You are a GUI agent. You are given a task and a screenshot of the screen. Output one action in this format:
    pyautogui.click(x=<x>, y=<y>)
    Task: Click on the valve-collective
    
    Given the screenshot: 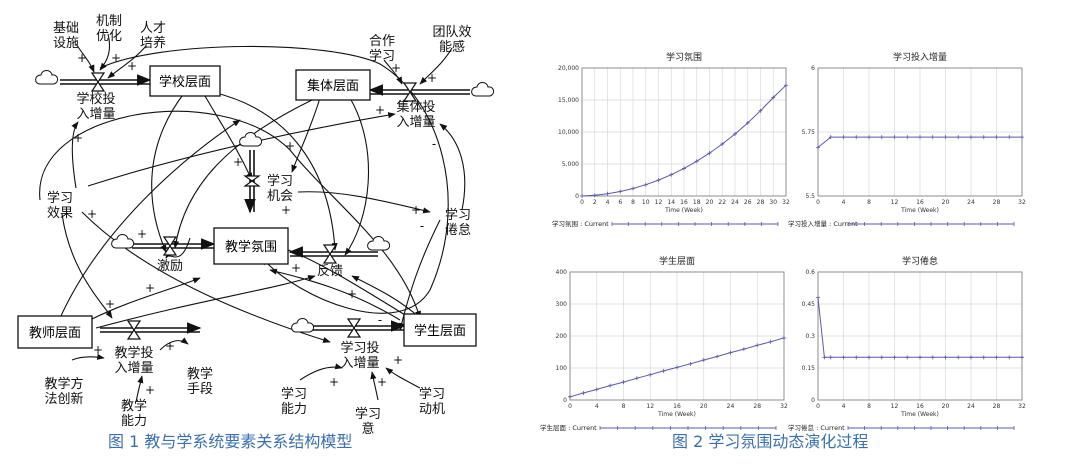 What is the action you would take?
    pyautogui.click(x=410, y=92)
    